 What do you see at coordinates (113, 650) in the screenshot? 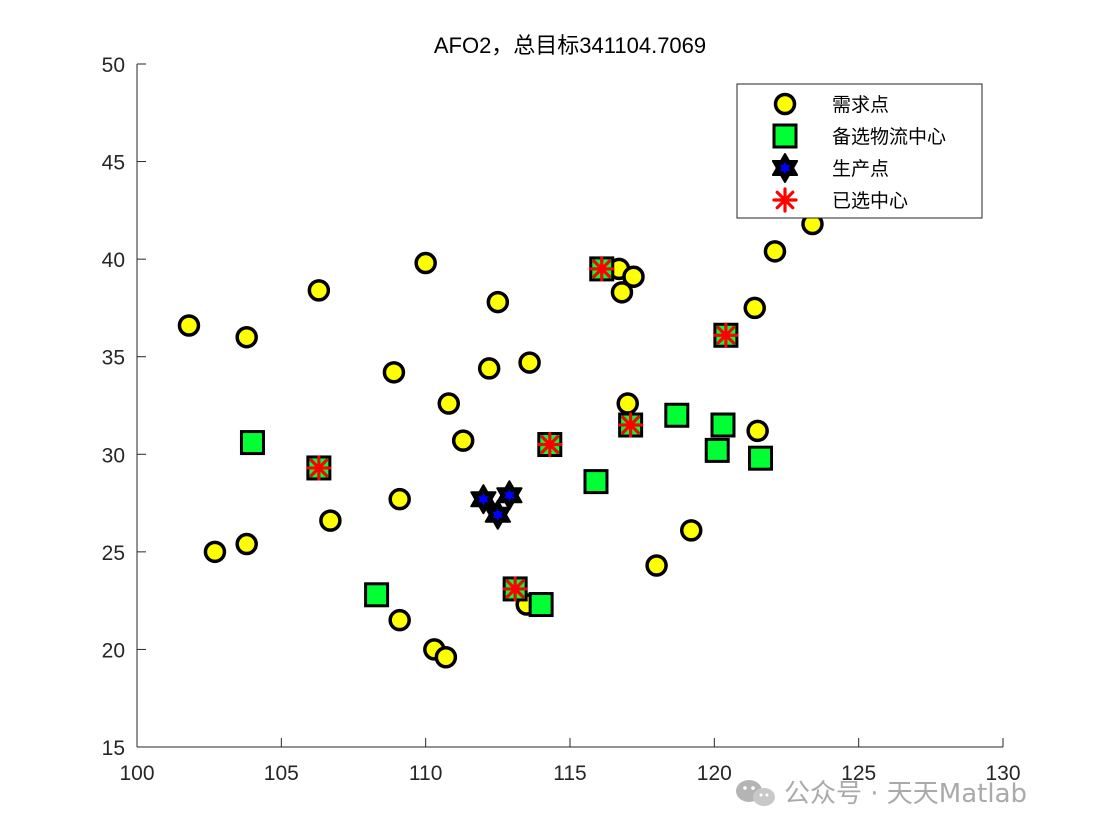
I see `y-tick-label: 20` at bounding box center [113, 650].